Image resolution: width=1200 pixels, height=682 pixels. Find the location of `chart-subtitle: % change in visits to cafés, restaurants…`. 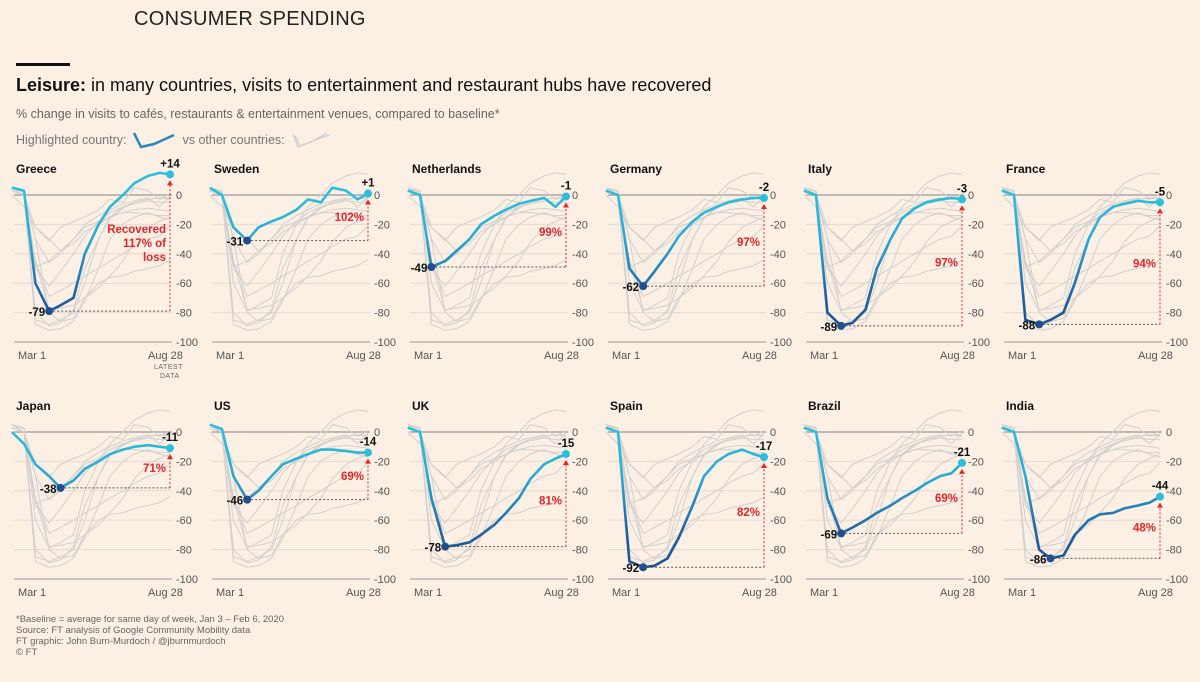

chart-subtitle: % change in visits to cafés, restaurants… is located at coordinates (258, 114).